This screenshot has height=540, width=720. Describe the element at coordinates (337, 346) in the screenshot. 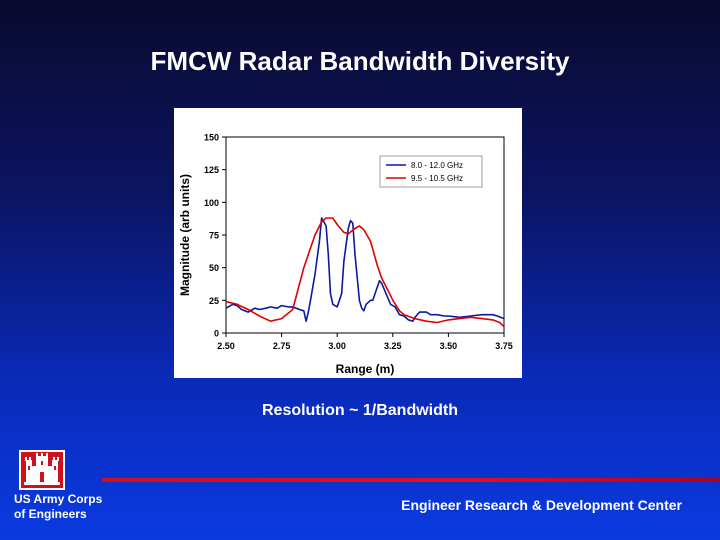

I see `x-tick-label: 3.00` at that location.